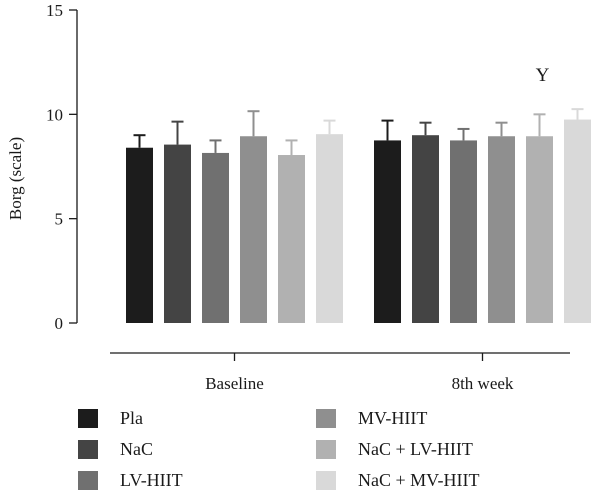 Image resolution: width=600 pixels, height=501 pixels. Describe the element at coordinates (483, 383) in the screenshot. I see `x-tick-label: 8th week` at that location.